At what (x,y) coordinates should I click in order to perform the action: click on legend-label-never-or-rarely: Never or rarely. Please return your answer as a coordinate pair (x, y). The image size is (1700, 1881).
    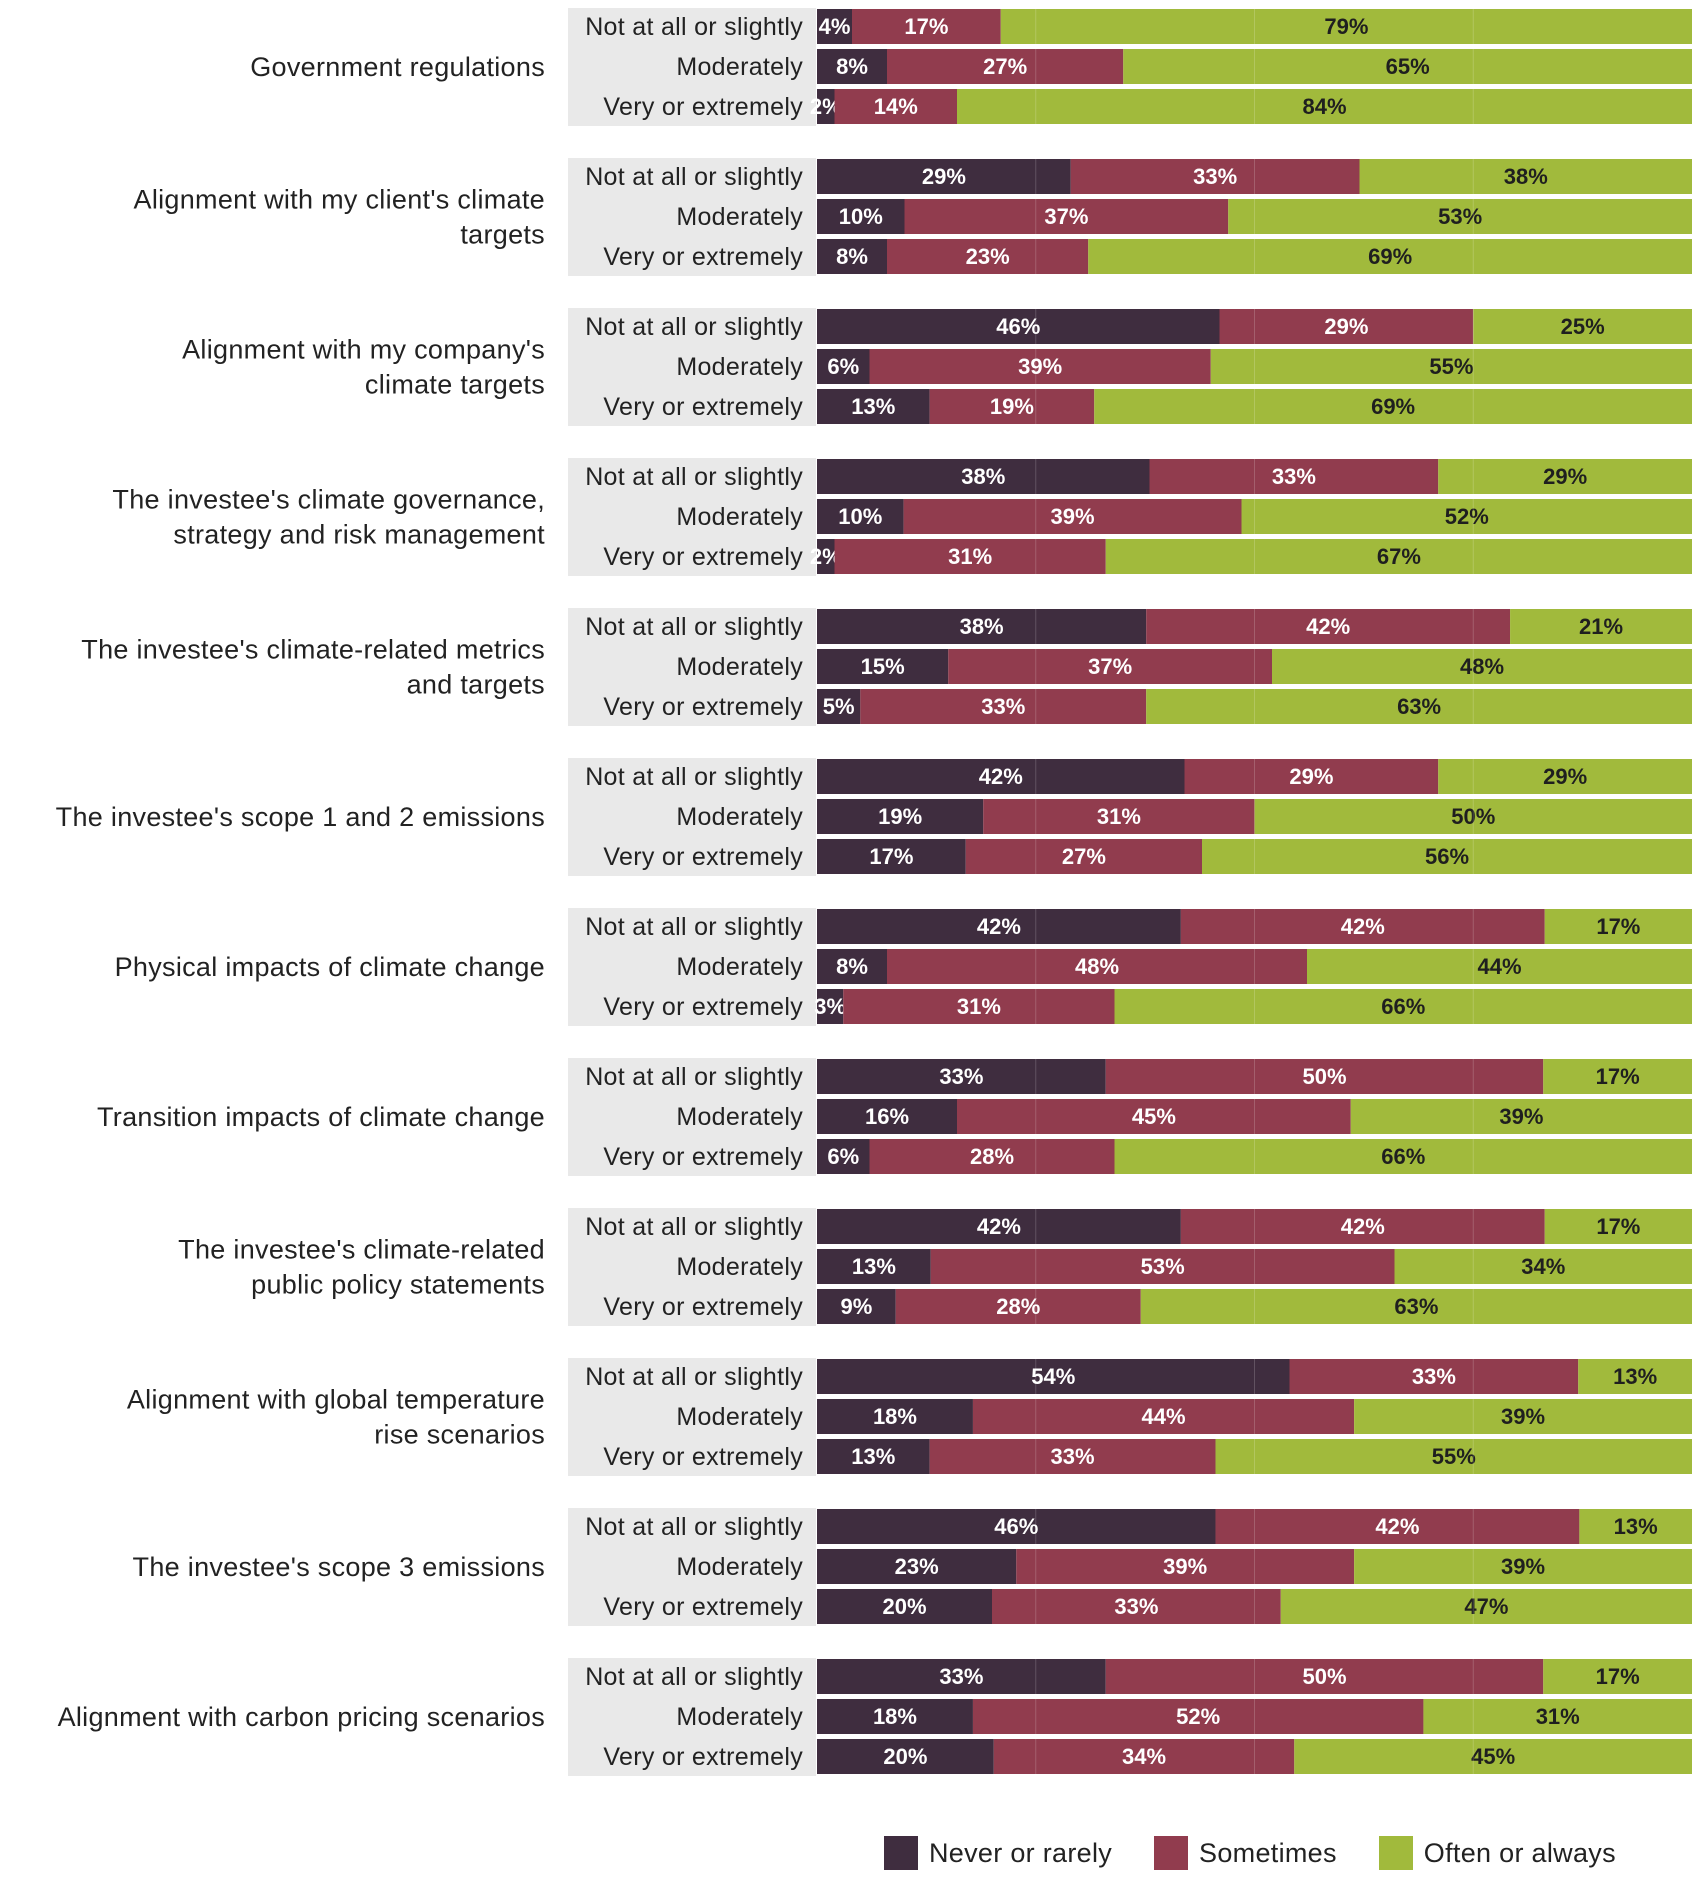
    Looking at the image, I should click on (1021, 1852).